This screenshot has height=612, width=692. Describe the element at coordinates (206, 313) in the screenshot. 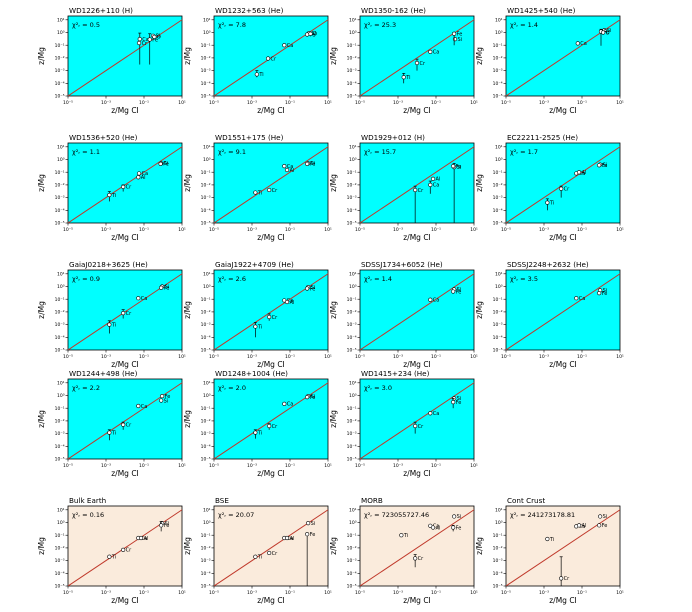

I see `y-tick-label: 10⁻²` at that location.